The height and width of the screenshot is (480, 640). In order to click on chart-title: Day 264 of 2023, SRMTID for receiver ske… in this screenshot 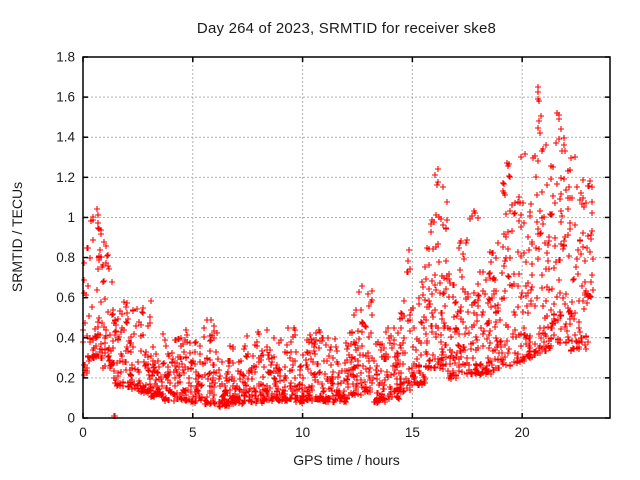, I will do `click(346, 28)`.